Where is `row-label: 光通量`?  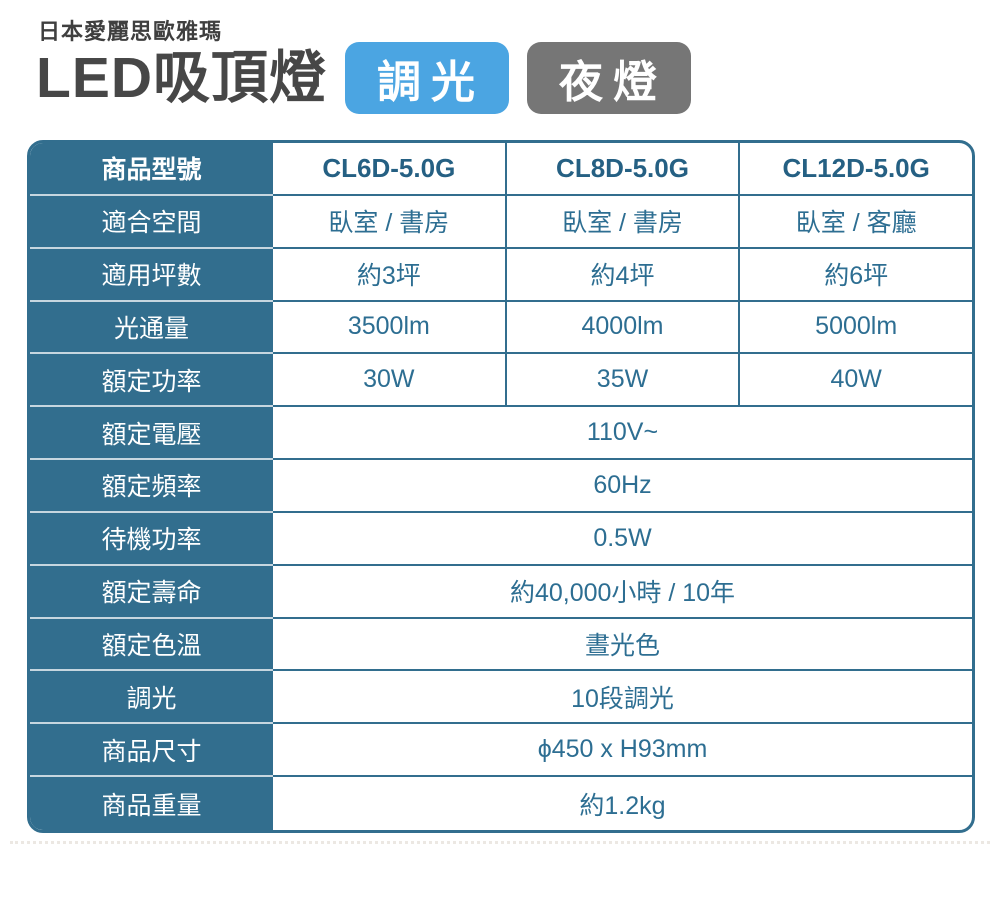
row-label: 光通量 is located at coordinates (151, 328).